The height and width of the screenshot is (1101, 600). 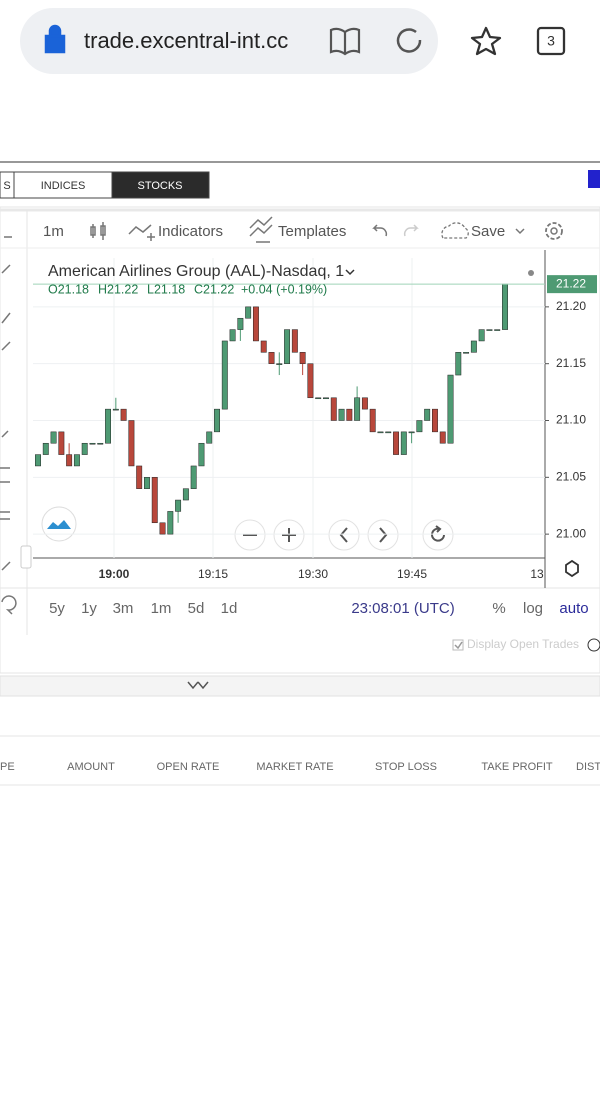 I want to click on x-tick-label: 19:30, so click(x=313, y=574).